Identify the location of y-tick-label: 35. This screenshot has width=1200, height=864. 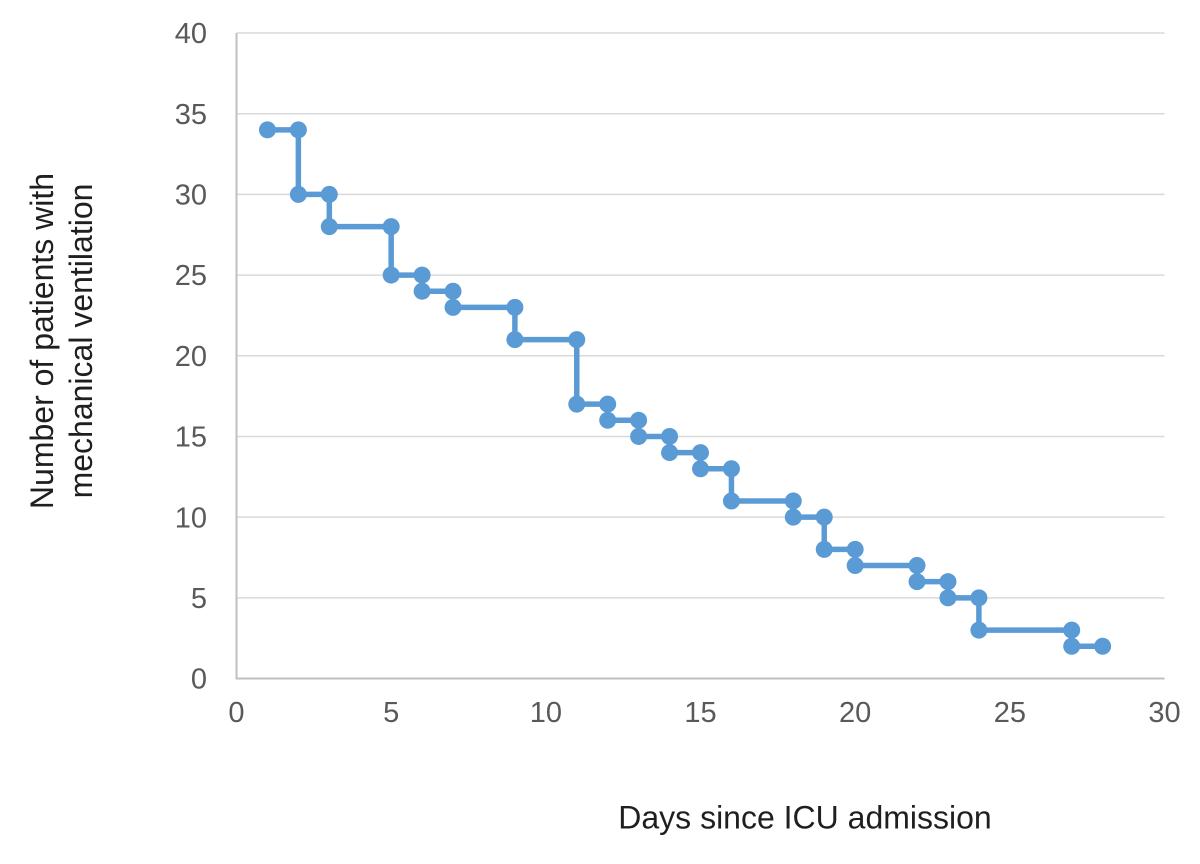
(191, 115).